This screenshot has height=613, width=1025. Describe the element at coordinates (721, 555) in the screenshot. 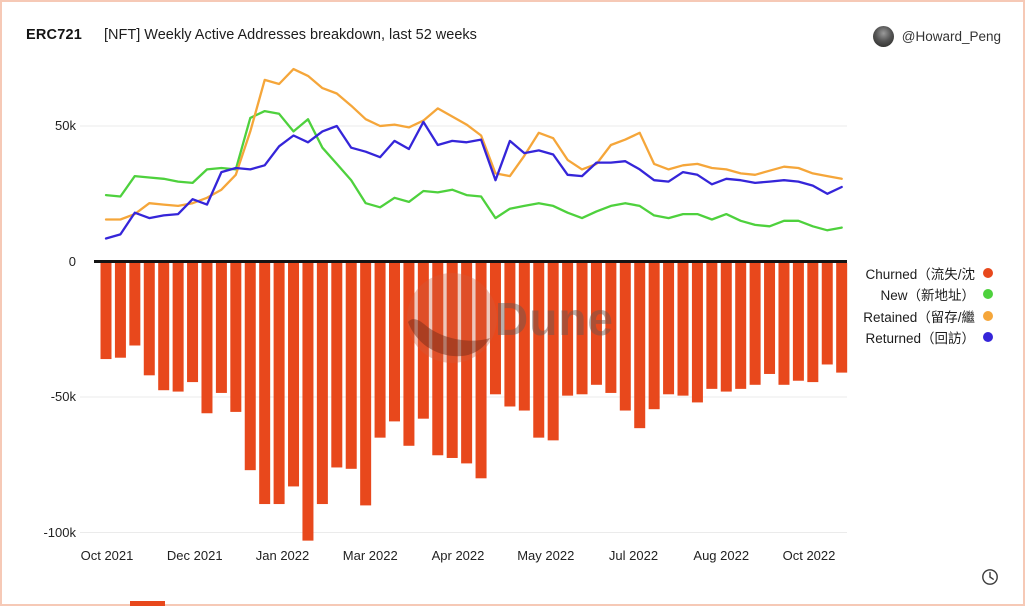

I see `x-axis-label: Aug 2022` at that location.